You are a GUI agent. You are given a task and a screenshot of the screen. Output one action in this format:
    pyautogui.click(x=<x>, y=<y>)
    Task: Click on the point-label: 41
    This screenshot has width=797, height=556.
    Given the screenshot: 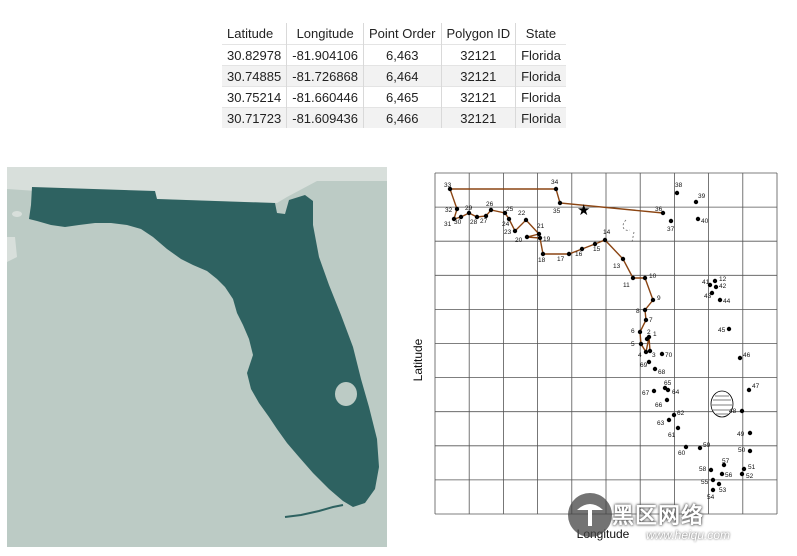 What is the action you would take?
    pyautogui.click(x=706, y=282)
    